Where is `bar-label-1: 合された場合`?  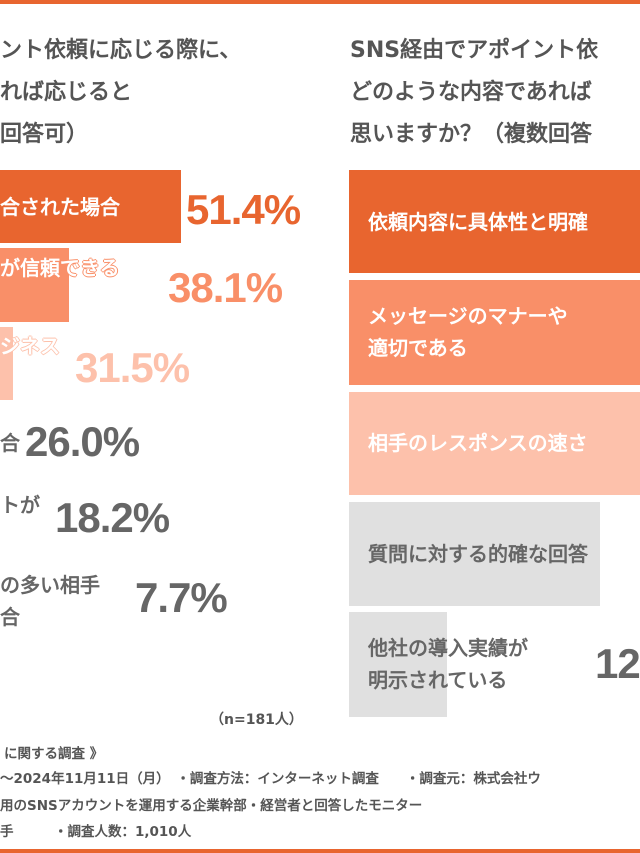 bar-label-1: 合された場合 is located at coordinates (60, 207).